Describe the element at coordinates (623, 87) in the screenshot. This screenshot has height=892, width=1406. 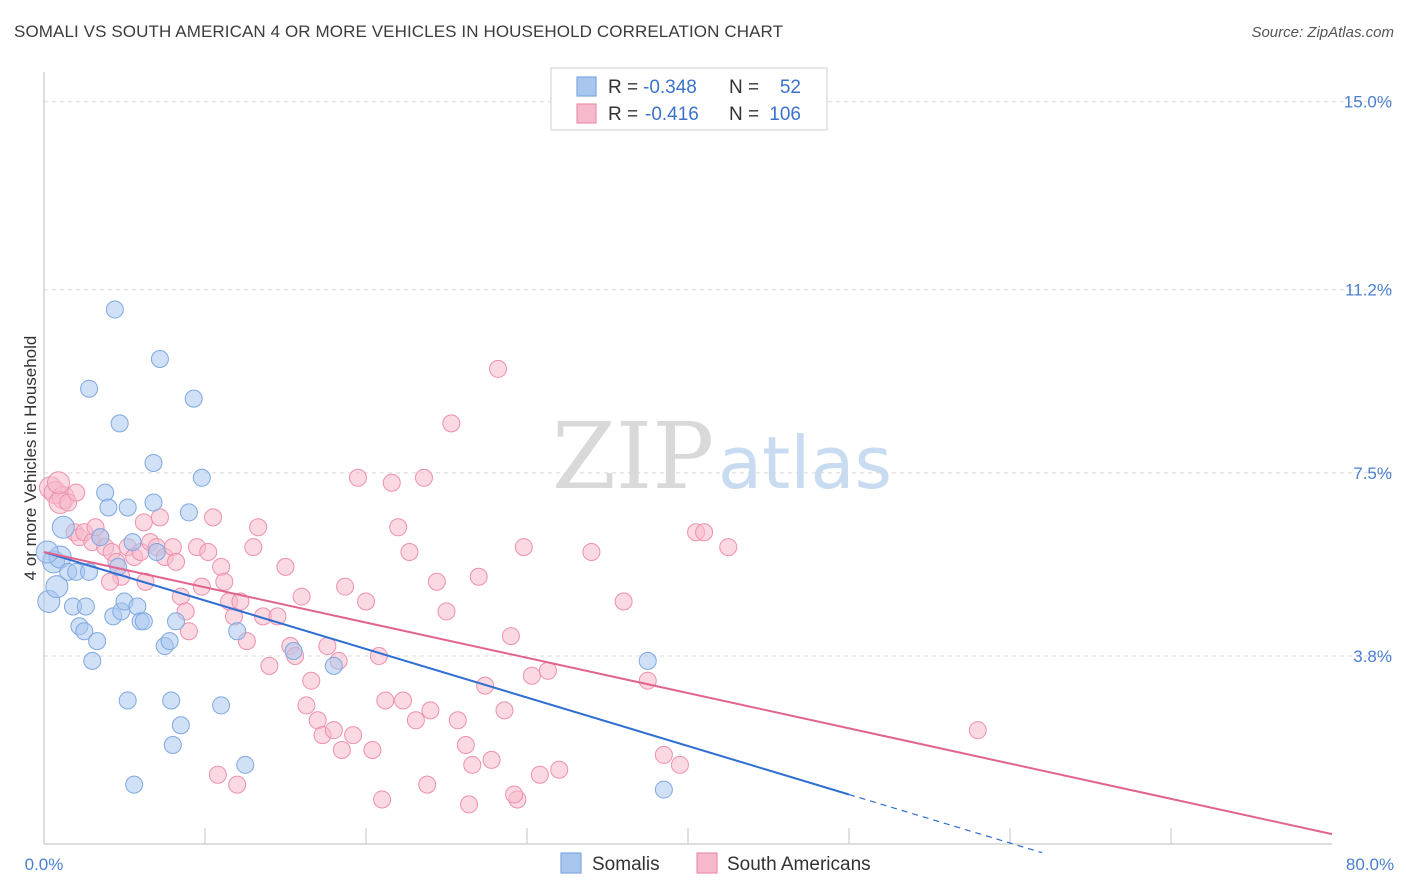
I see `legend-r-label-somalis: R =` at that location.